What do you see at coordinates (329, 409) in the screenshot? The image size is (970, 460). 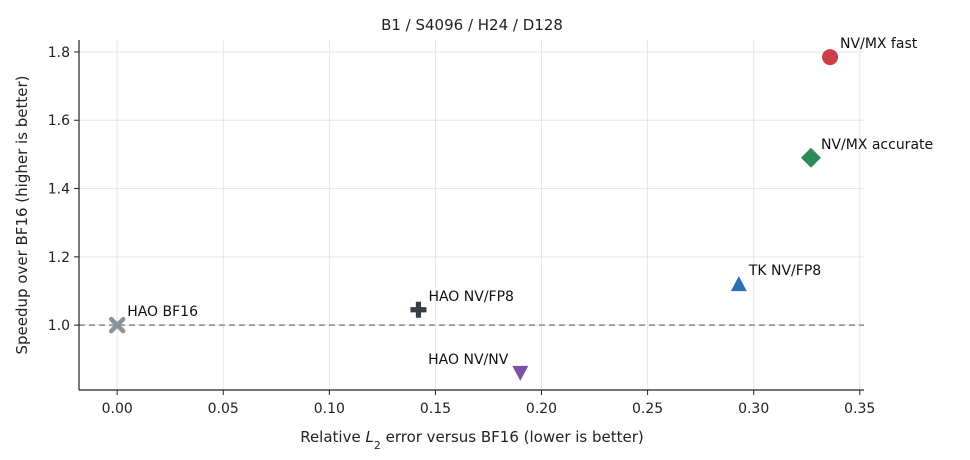 I see `x-tick-label: 0.10` at bounding box center [329, 409].